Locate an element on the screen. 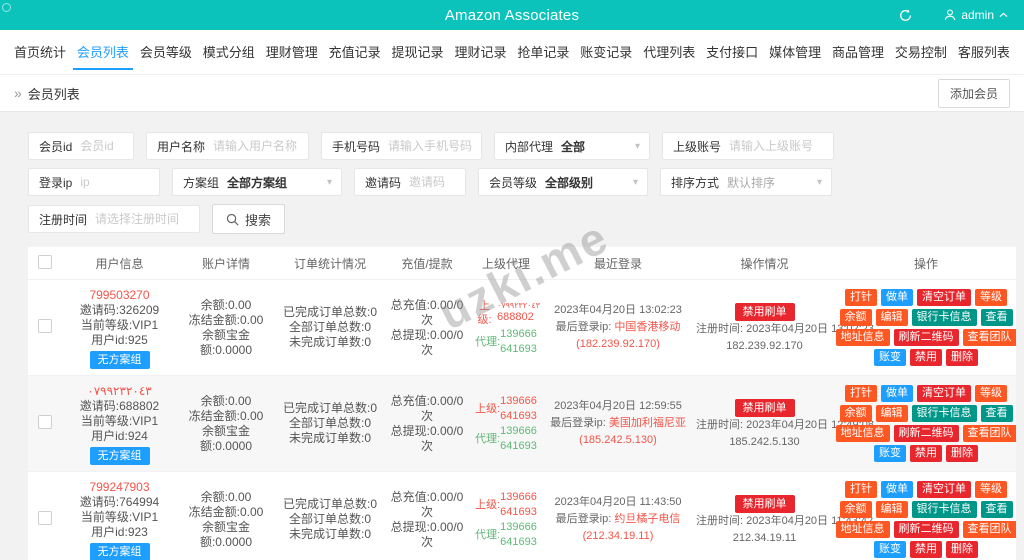 The width and height of the screenshot is (1024, 560). filter-select-1-4: 排序方式 默认排序 ▾ is located at coordinates (746, 182).